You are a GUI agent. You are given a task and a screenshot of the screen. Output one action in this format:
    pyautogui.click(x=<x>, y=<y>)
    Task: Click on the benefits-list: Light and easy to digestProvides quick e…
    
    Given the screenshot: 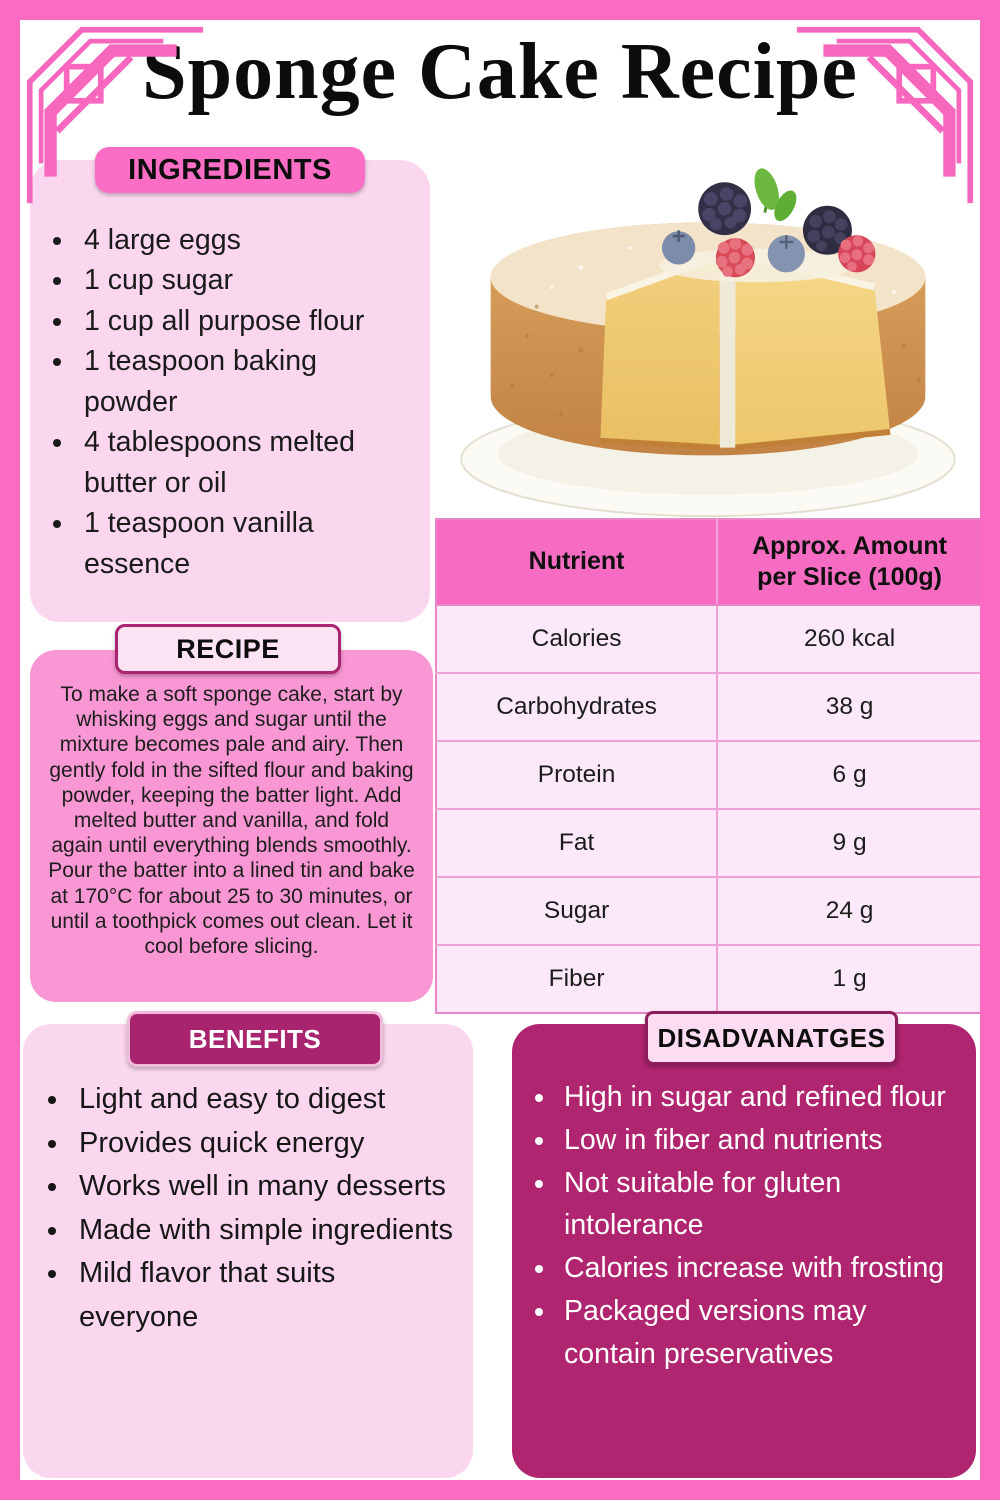 What is the action you would take?
    pyautogui.click(x=248, y=1181)
    